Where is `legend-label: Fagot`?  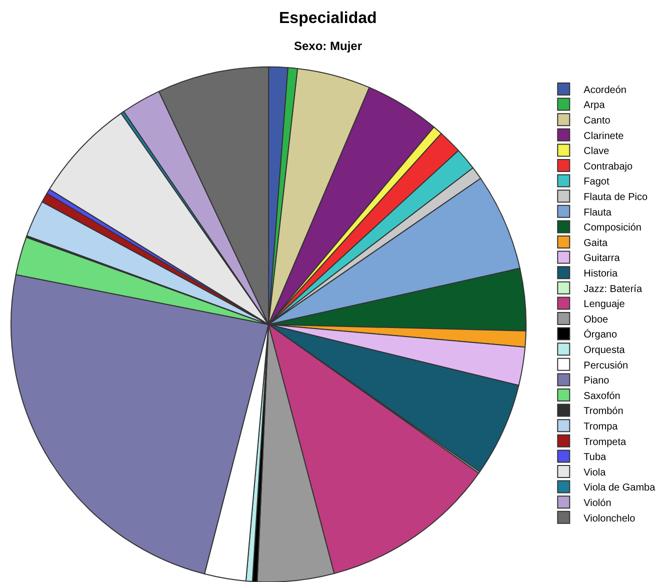 legend-label: Fagot is located at coordinates (597, 182).